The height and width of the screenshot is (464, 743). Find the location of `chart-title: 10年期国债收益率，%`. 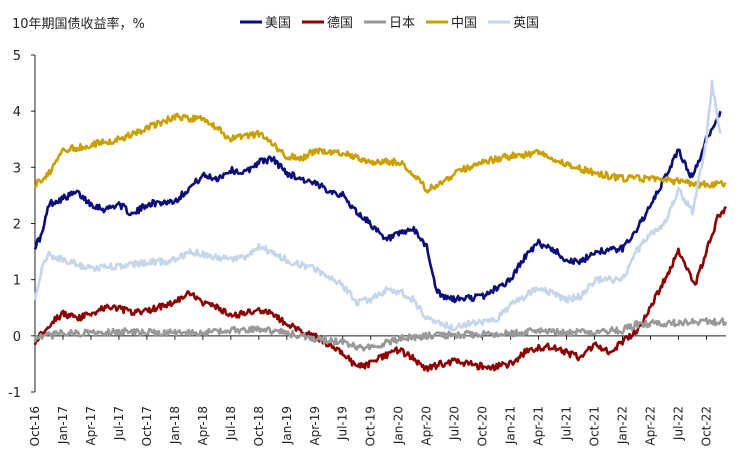

chart-title: 10年期国债收益率，% is located at coordinates (78, 24).